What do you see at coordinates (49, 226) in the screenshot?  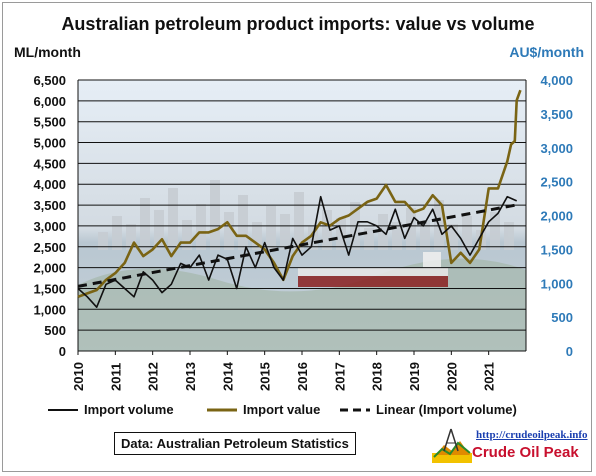 I see `left-tick-label: 3,000` at bounding box center [49, 226].